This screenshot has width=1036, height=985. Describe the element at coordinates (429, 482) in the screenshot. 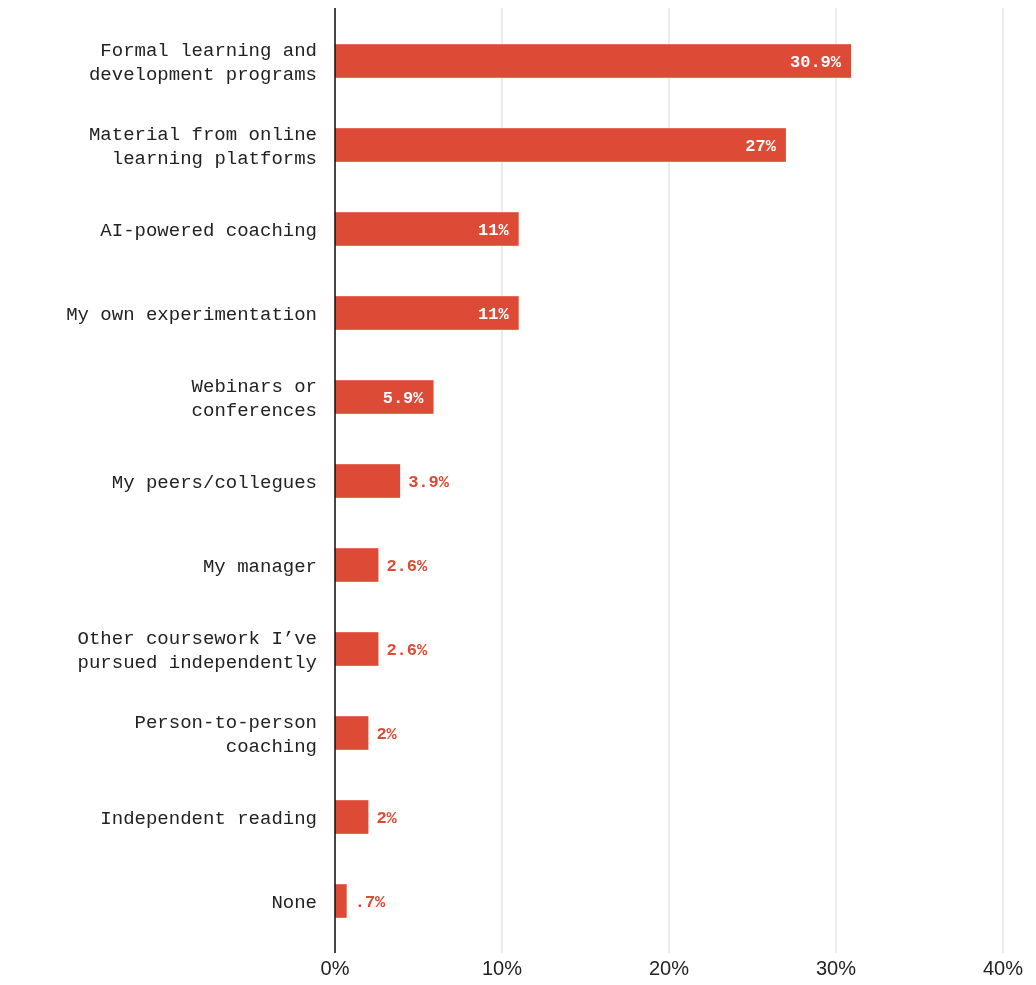

I see `data-label: 3.9%` at that location.